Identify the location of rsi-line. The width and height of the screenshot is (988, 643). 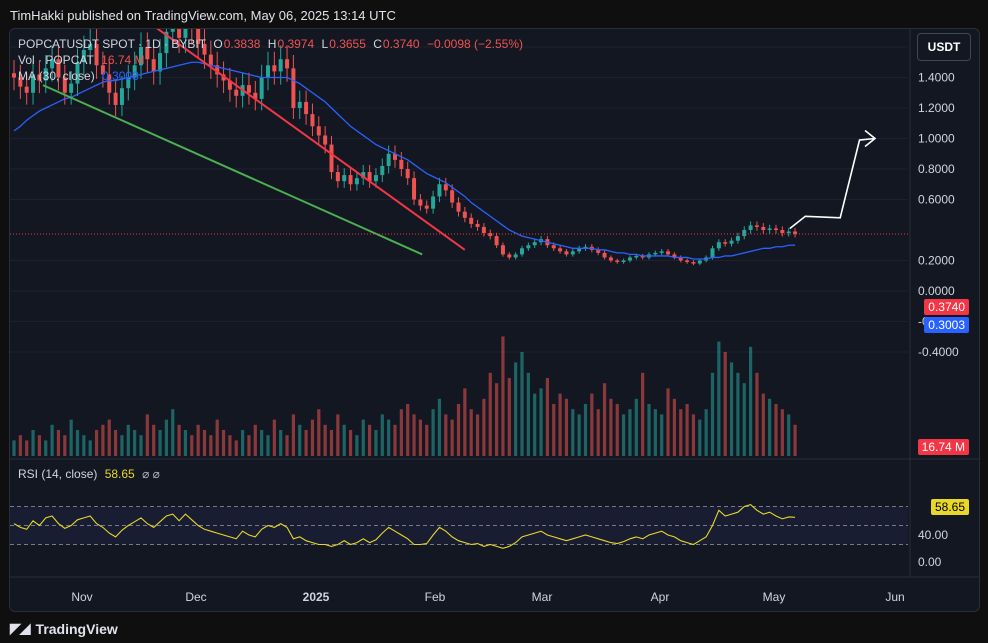
(404, 526).